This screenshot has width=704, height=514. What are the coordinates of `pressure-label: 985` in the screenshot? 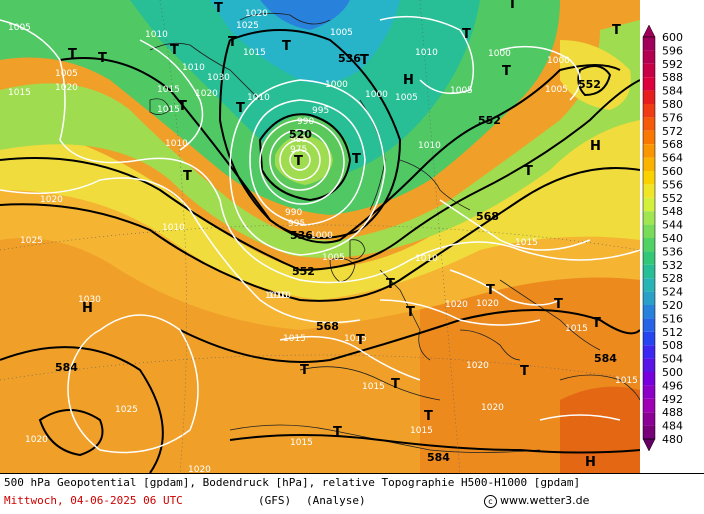 It's located at (298, 140).